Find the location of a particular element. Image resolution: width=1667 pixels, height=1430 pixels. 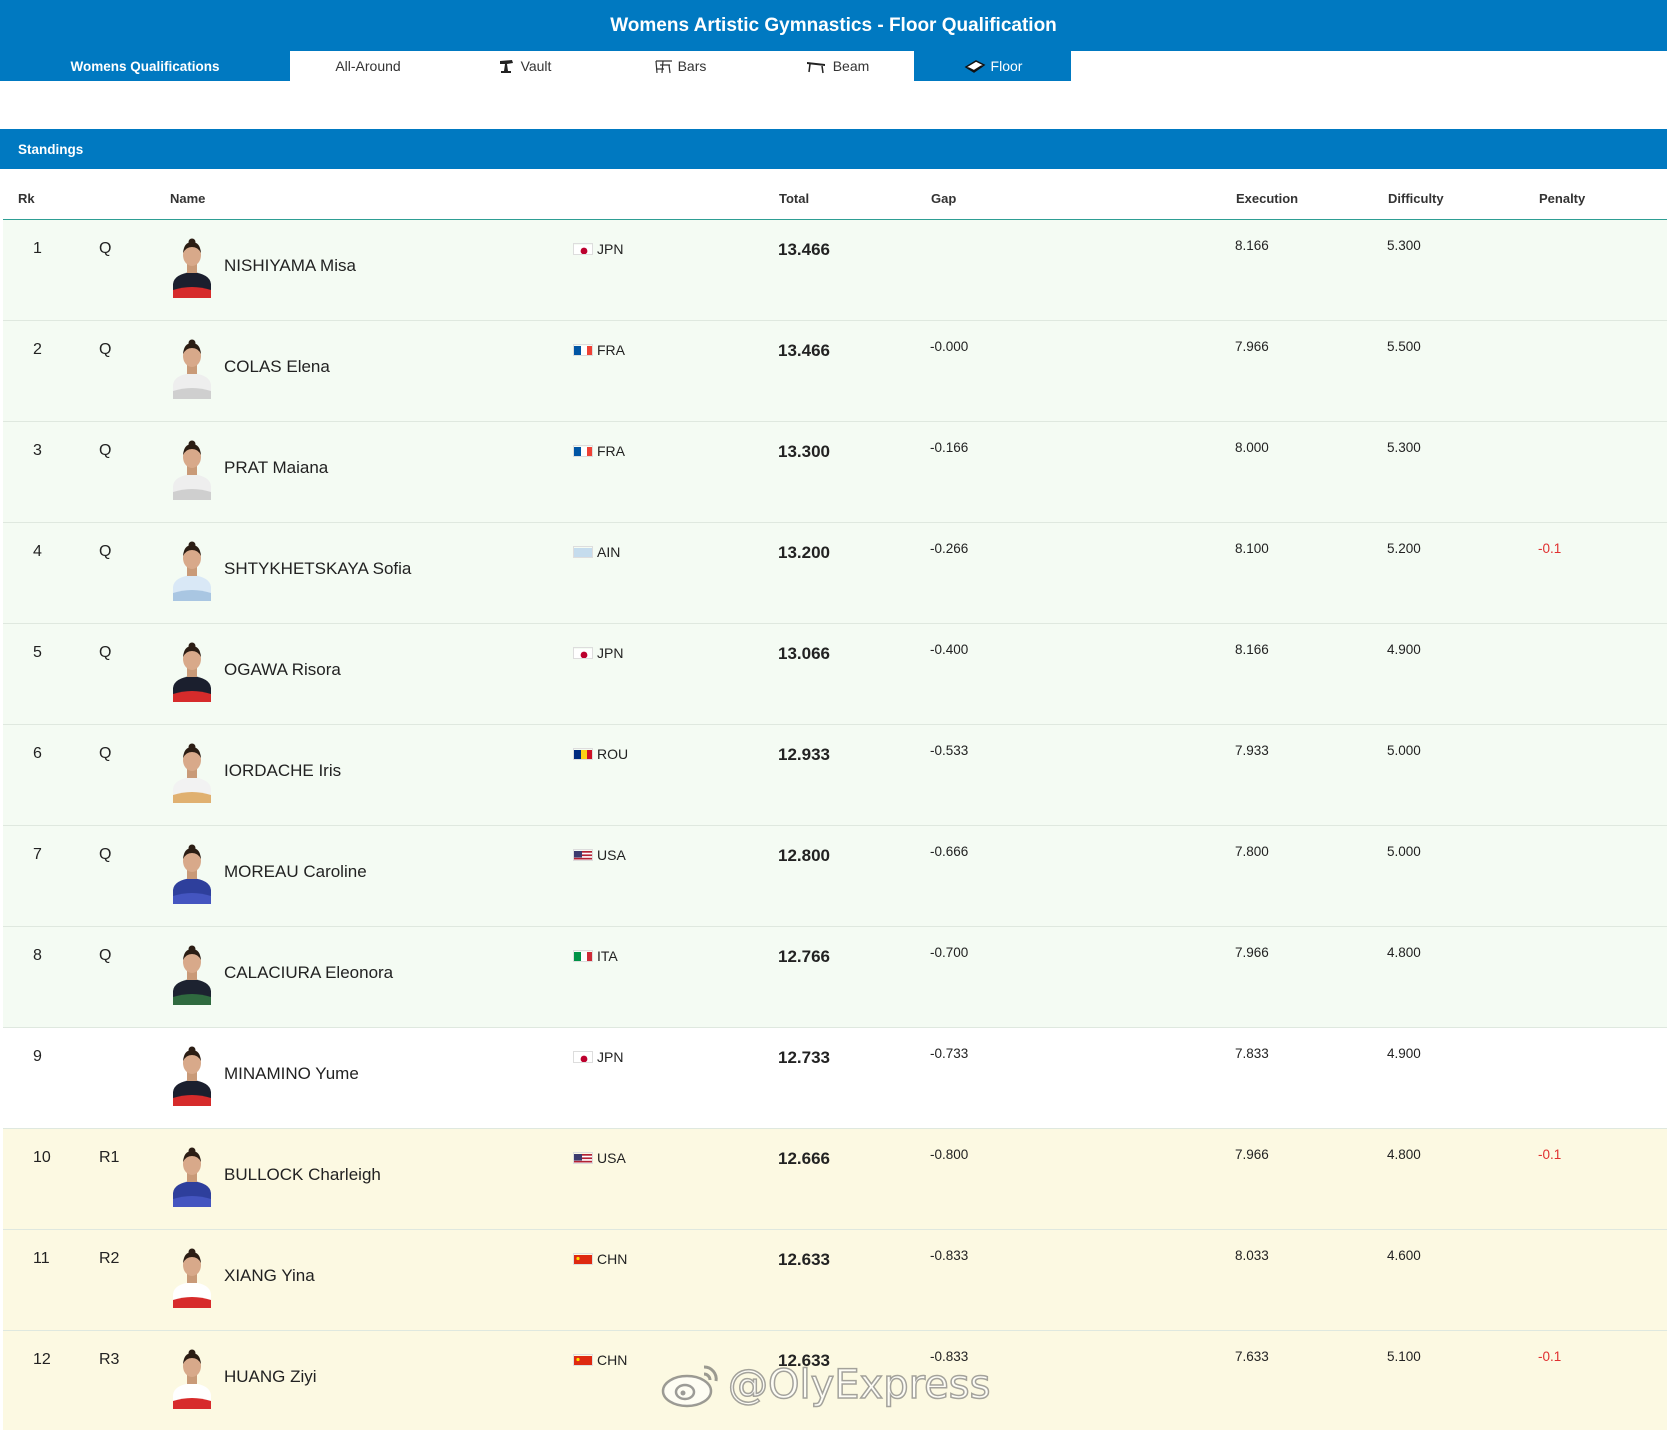

nation: ROU is located at coordinates (600, 754).